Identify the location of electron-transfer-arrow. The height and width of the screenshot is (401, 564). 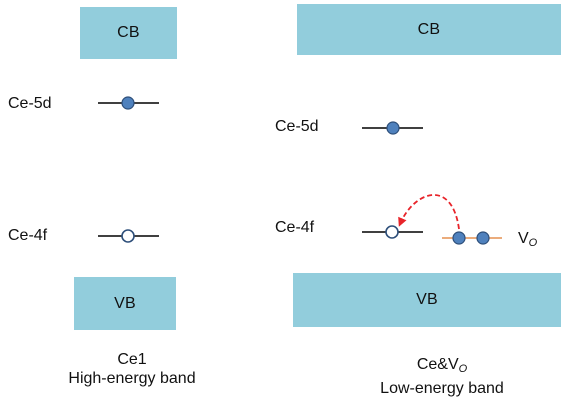
(429, 212).